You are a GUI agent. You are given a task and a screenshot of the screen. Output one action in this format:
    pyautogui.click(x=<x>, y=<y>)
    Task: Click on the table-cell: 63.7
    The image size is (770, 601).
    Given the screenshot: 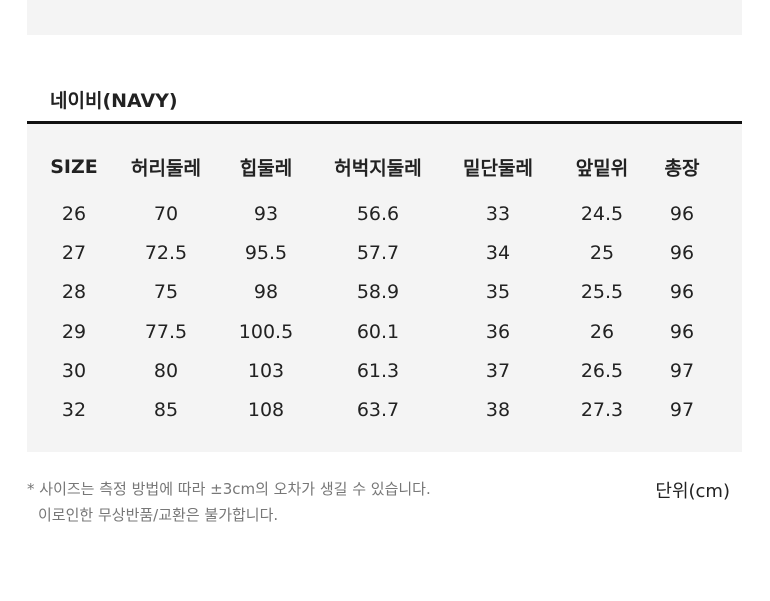 What is the action you would take?
    pyautogui.click(x=378, y=410)
    